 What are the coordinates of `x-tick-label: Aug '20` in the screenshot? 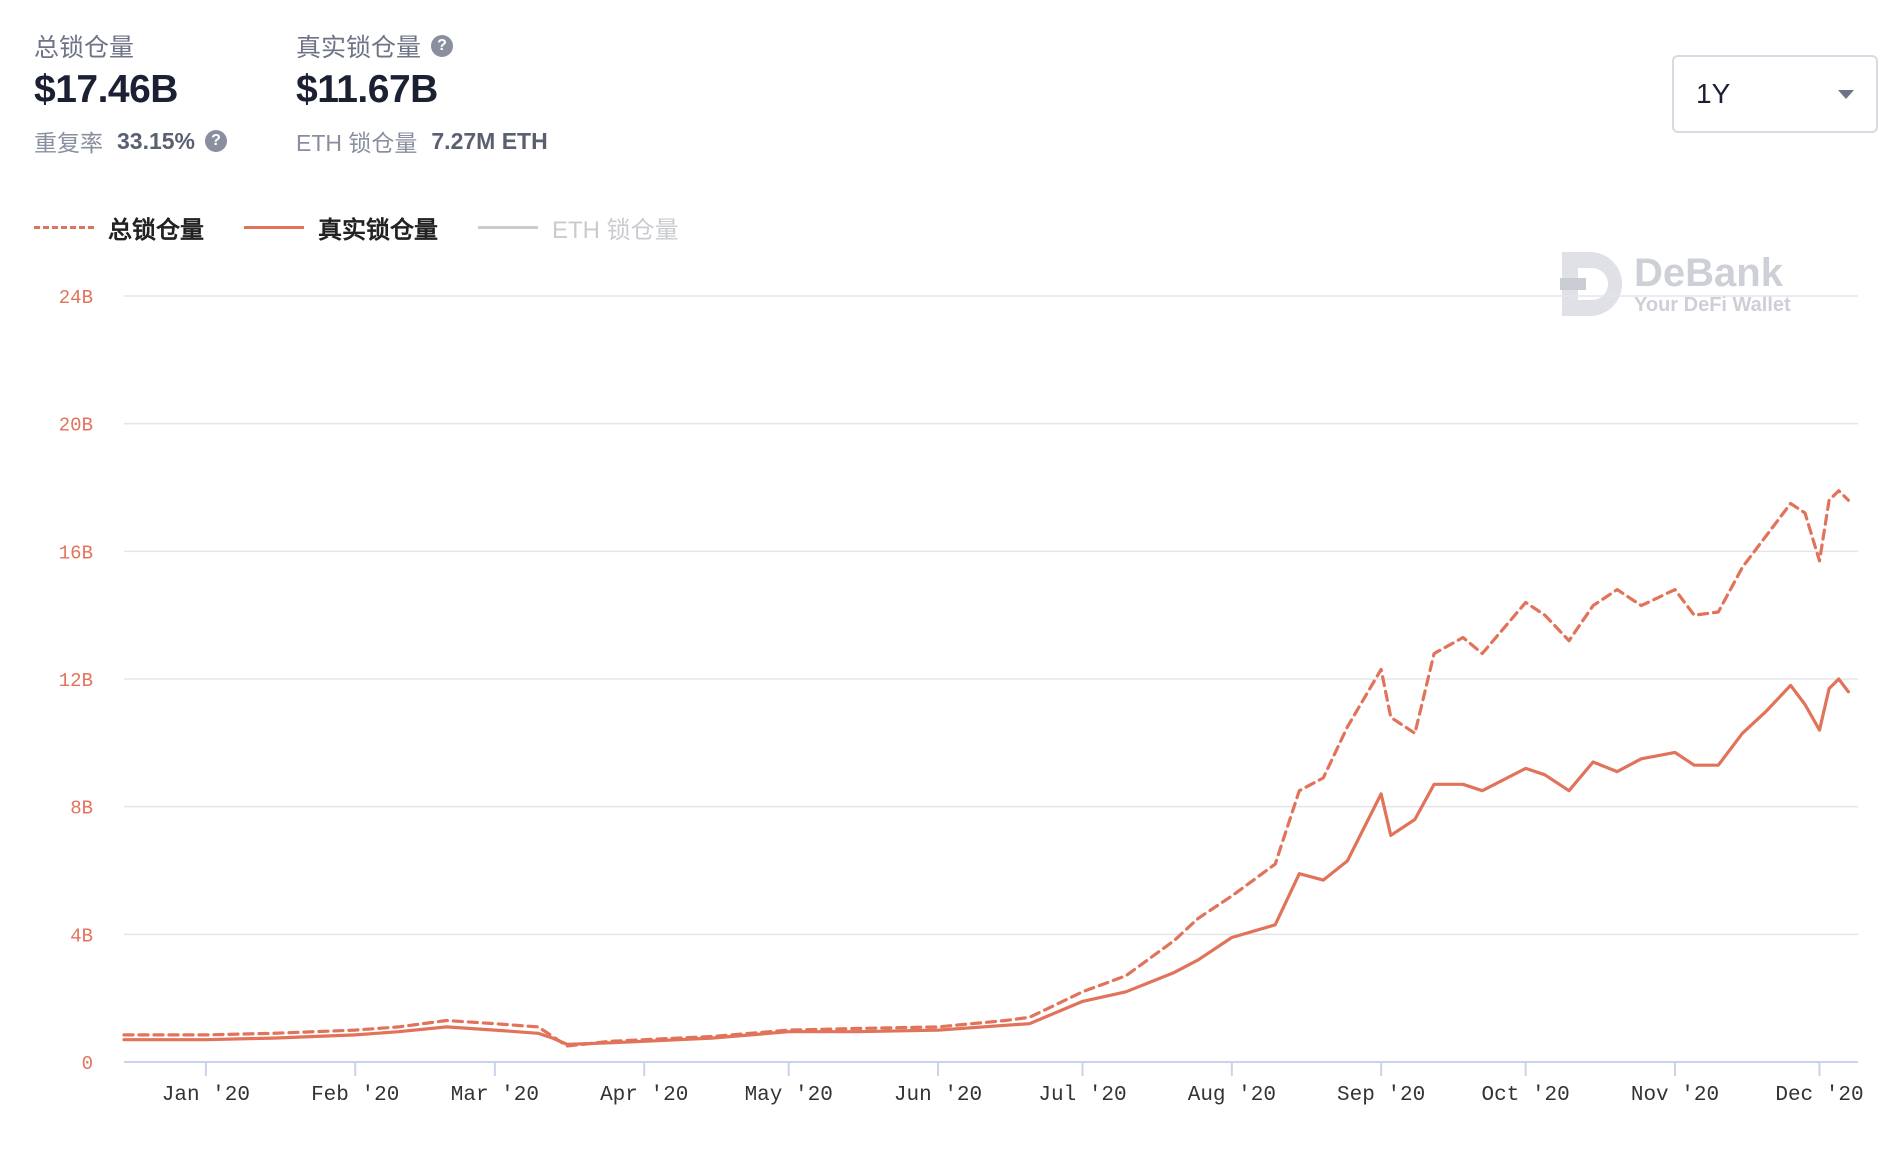 It's located at (1232, 1095).